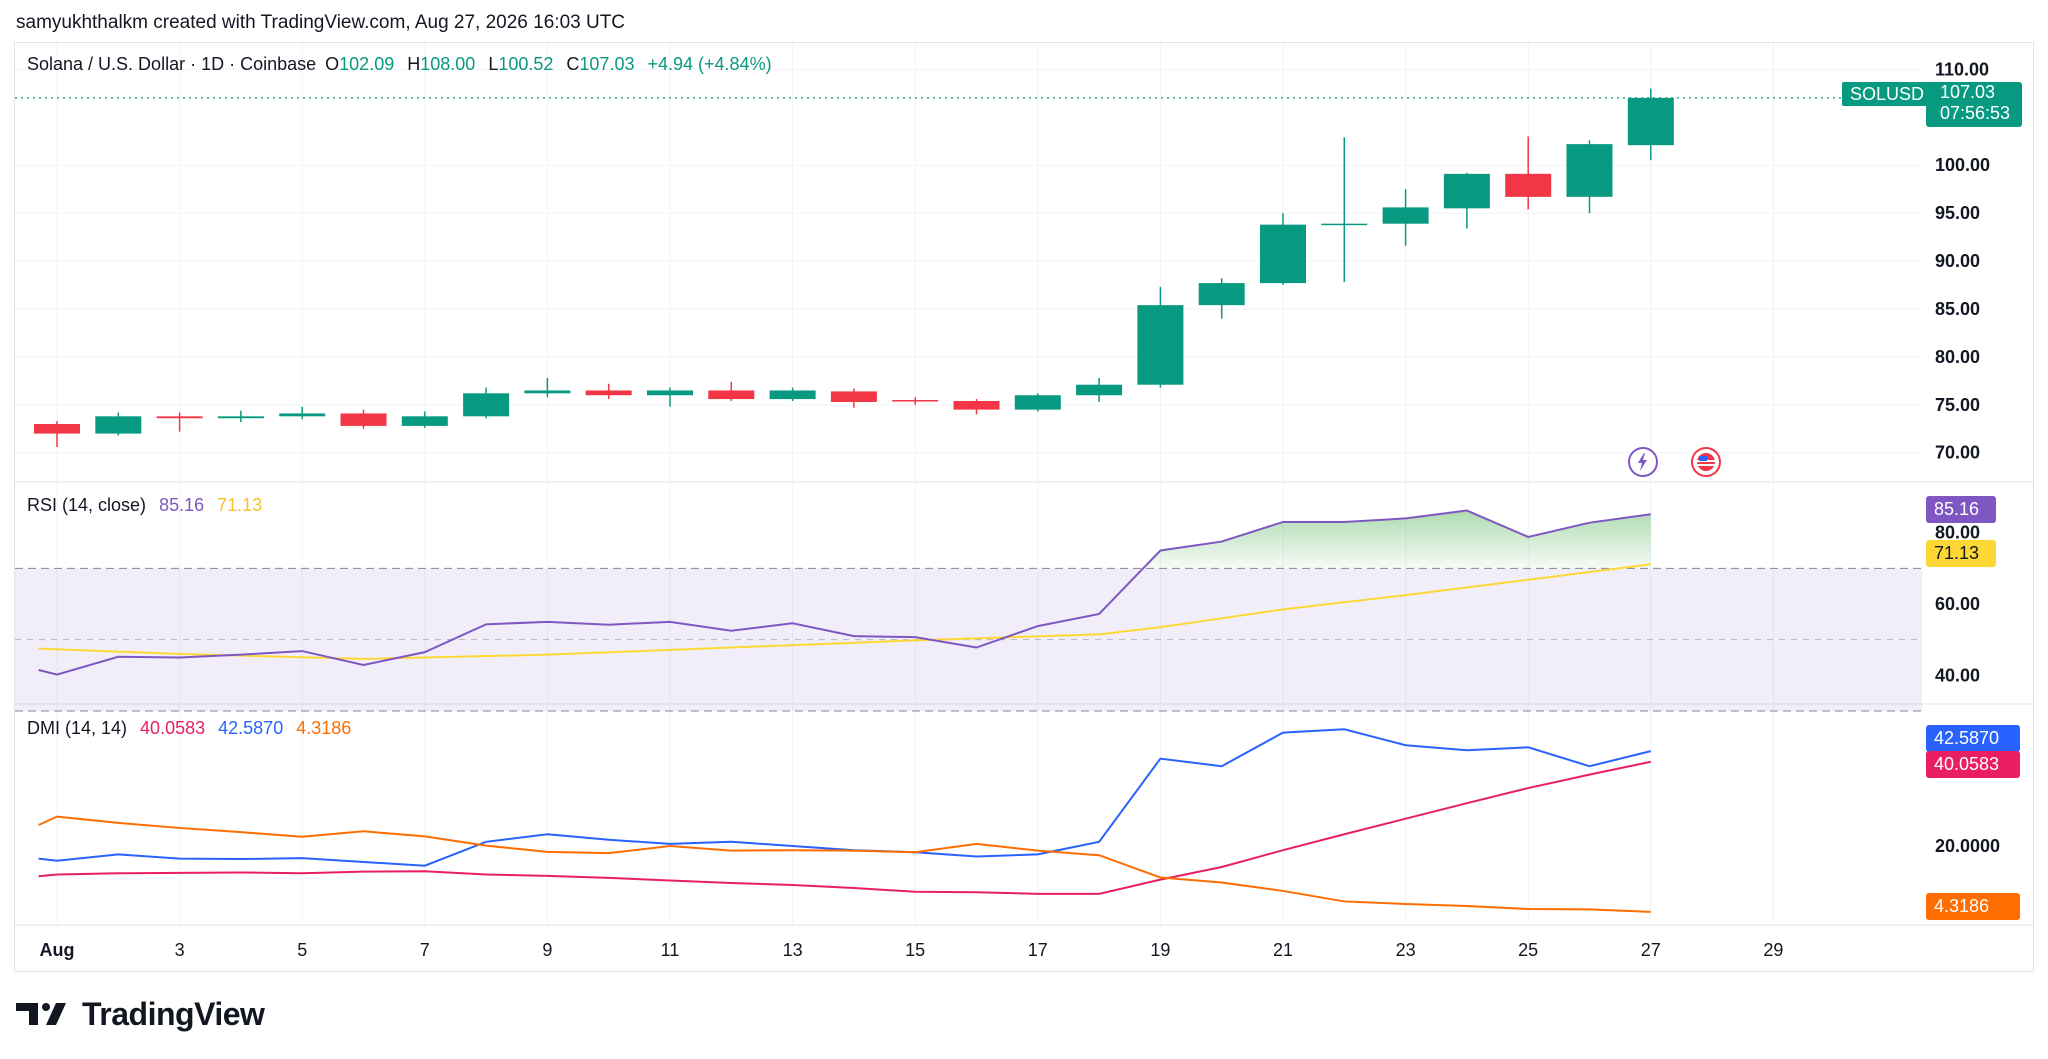 The width and height of the screenshot is (2048, 1059). What do you see at coordinates (1973, 764) in the screenshot?
I see `minus-di-badge: 40.0583` at bounding box center [1973, 764].